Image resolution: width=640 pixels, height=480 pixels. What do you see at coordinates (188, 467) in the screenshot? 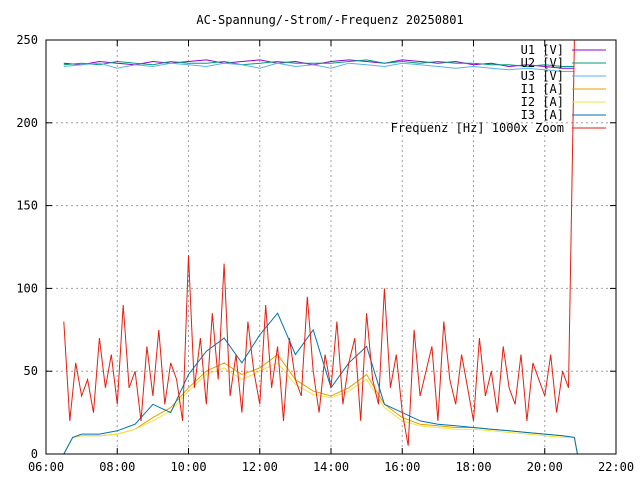
I see `x-tick-label: 10:00` at bounding box center [188, 467].